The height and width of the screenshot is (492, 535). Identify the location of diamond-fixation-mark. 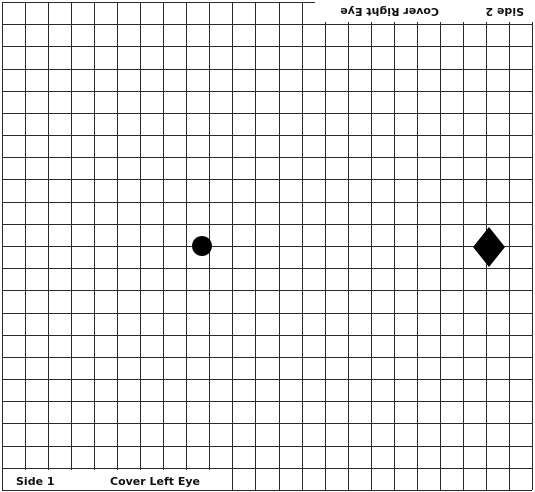
(489, 247).